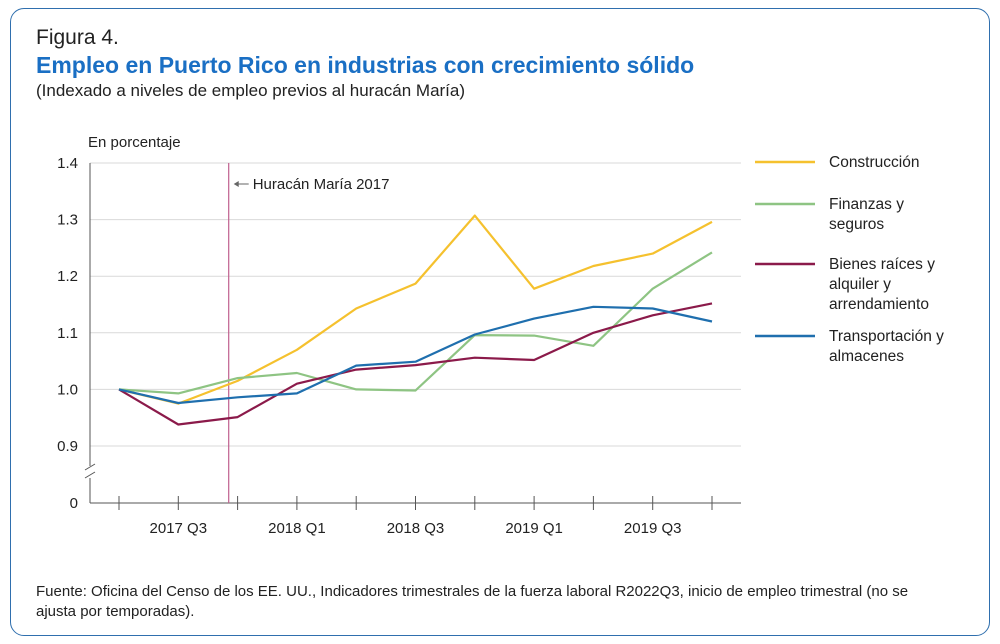  Describe the element at coordinates (134, 142) in the screenshot. I see `y-axis-label: En porcentaje` at that location.